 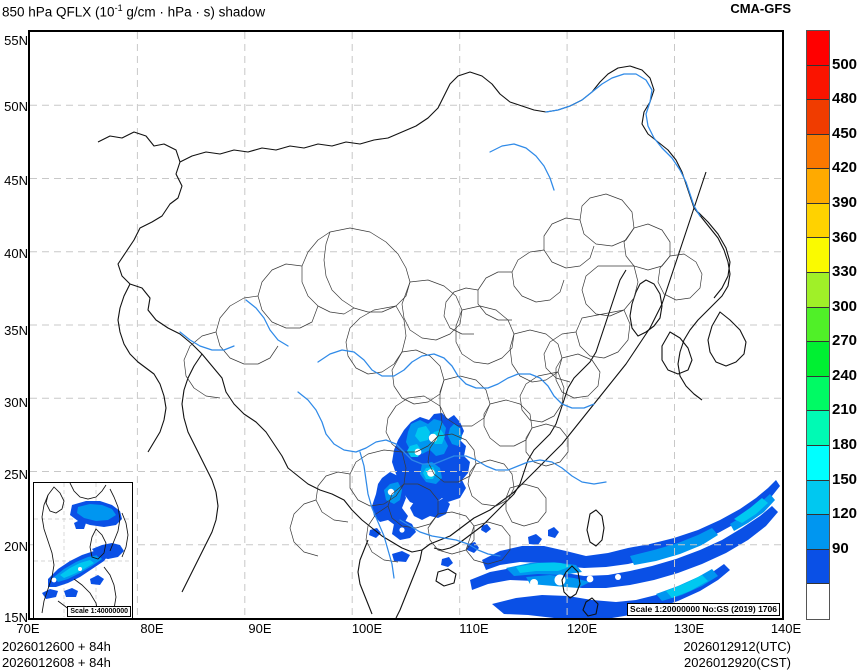 What do you see at coordinates (58, 12) in the screenshot?
I see `title-main-text: 850 hPa QFLX (10` at bounding box center [58, 12].